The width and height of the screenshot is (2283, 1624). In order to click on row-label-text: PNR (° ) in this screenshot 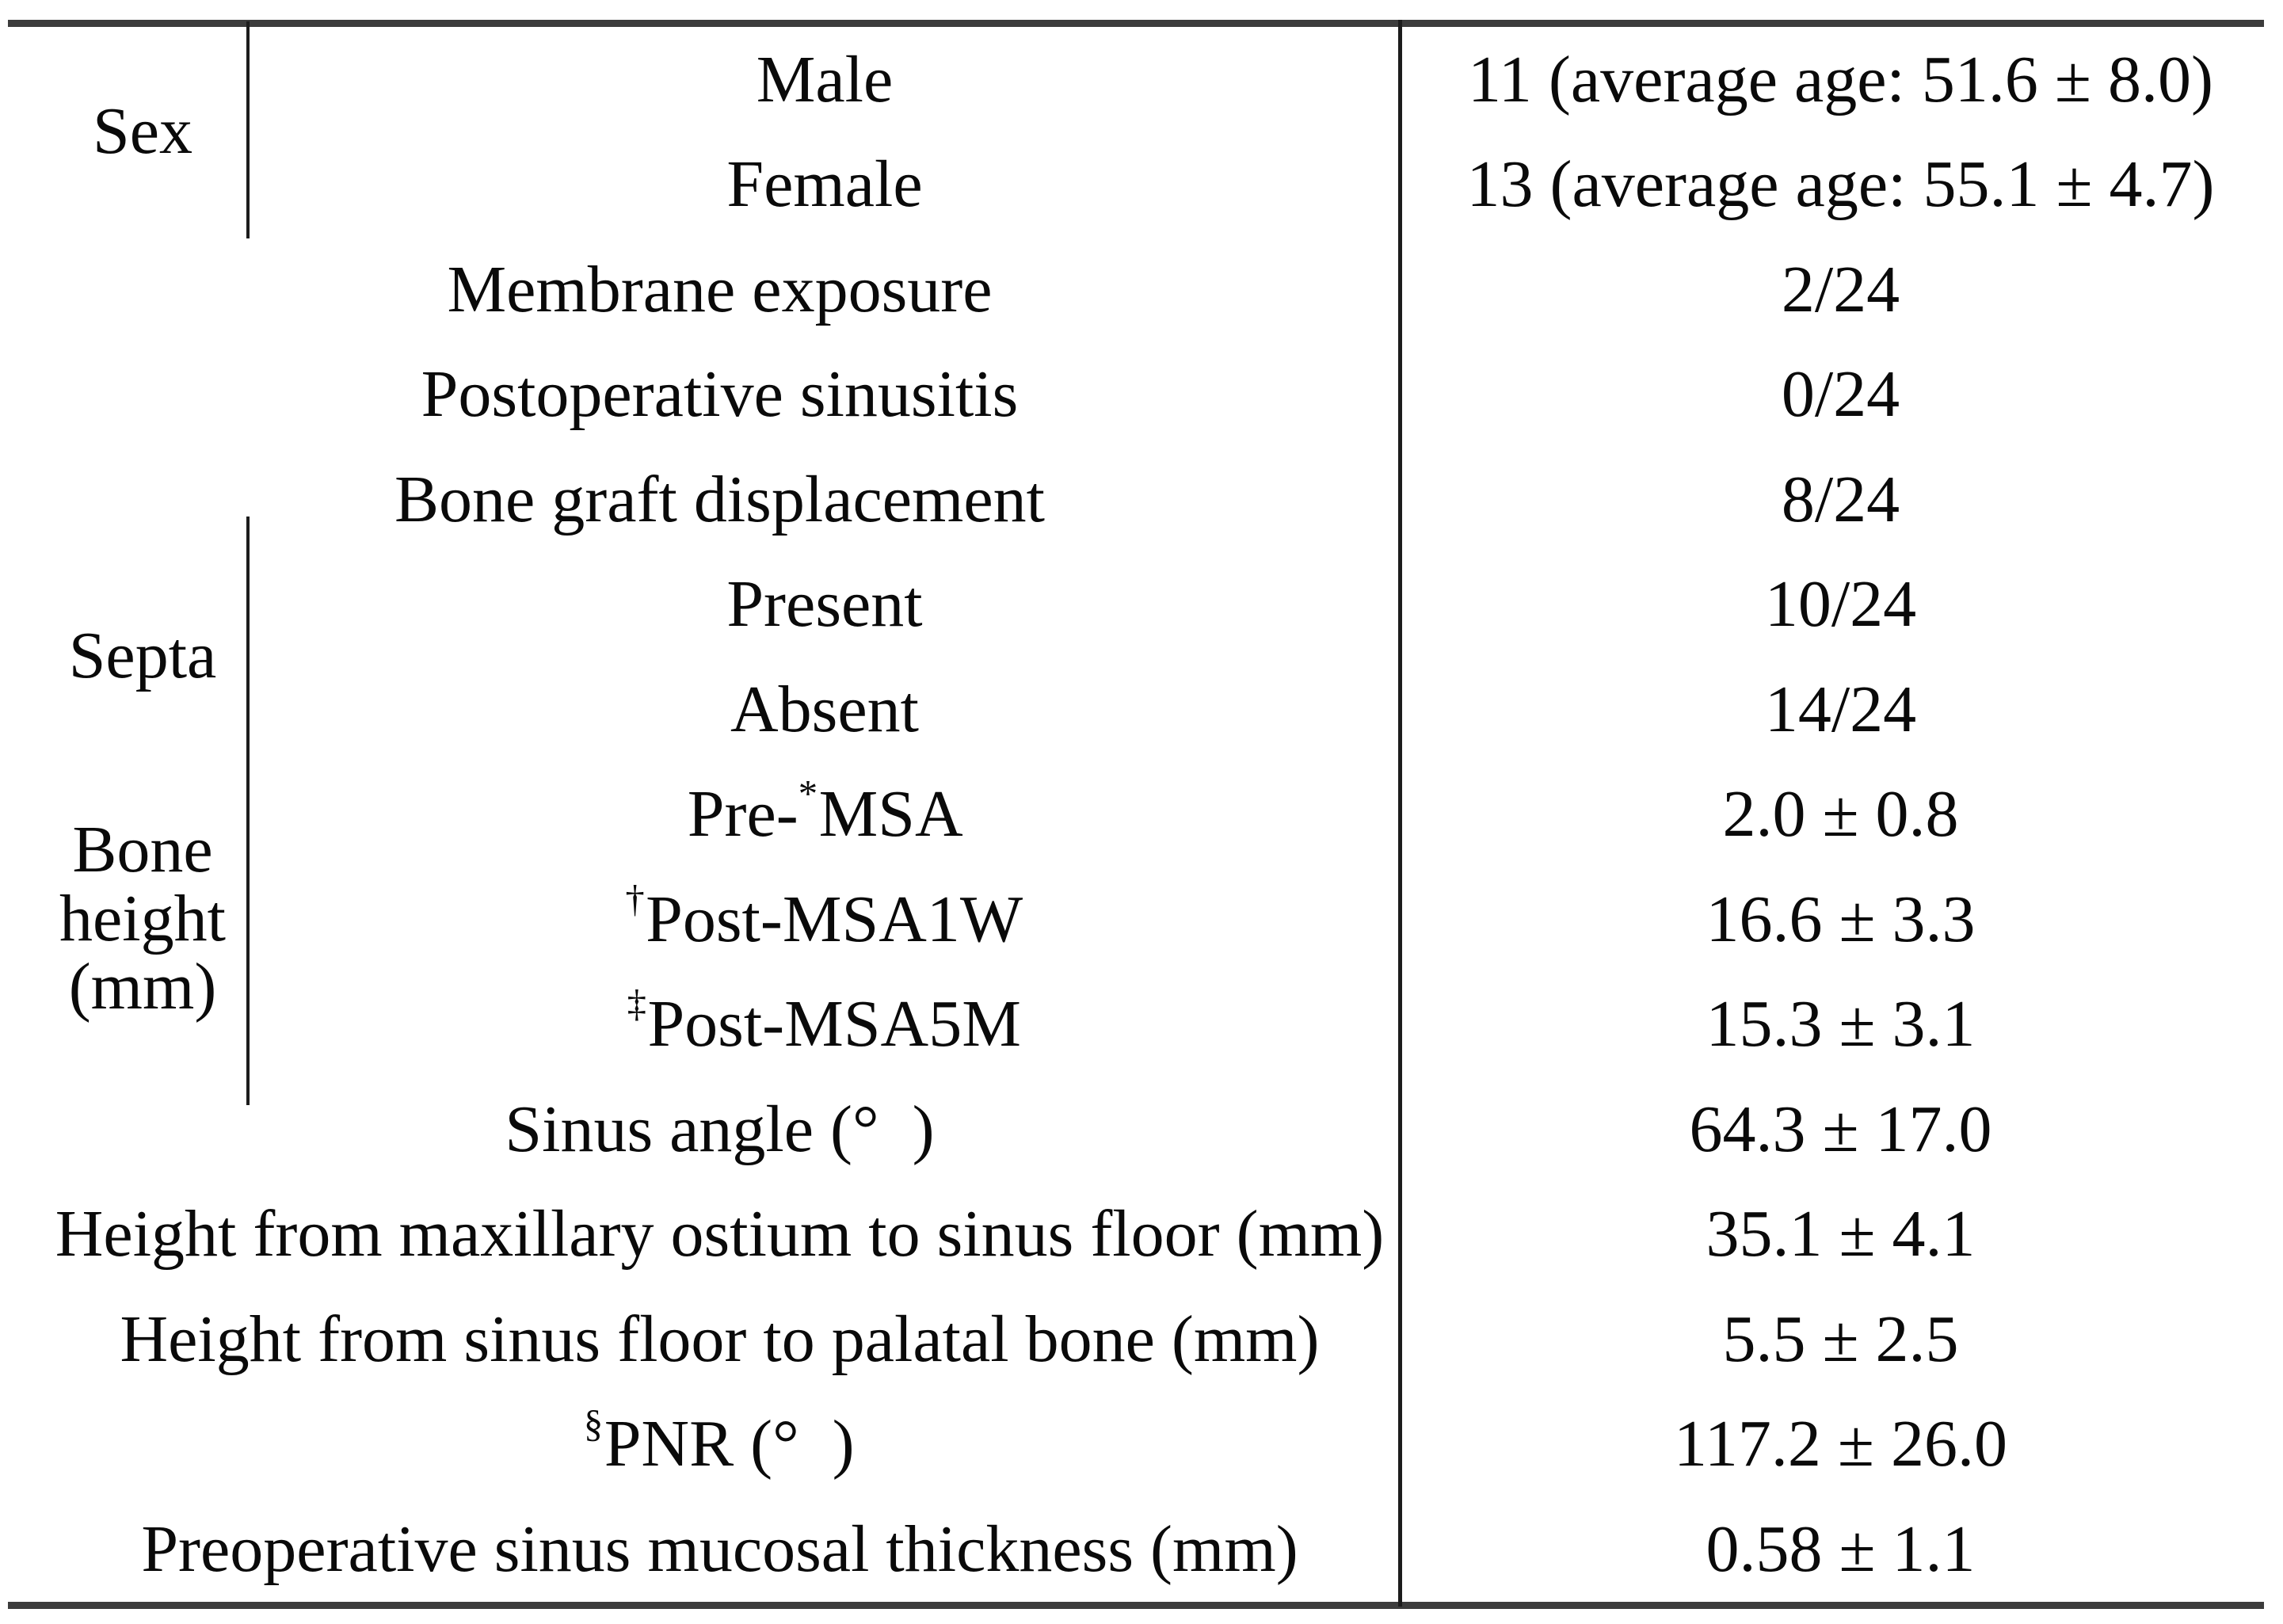, I will do `click(729, 1443)`.